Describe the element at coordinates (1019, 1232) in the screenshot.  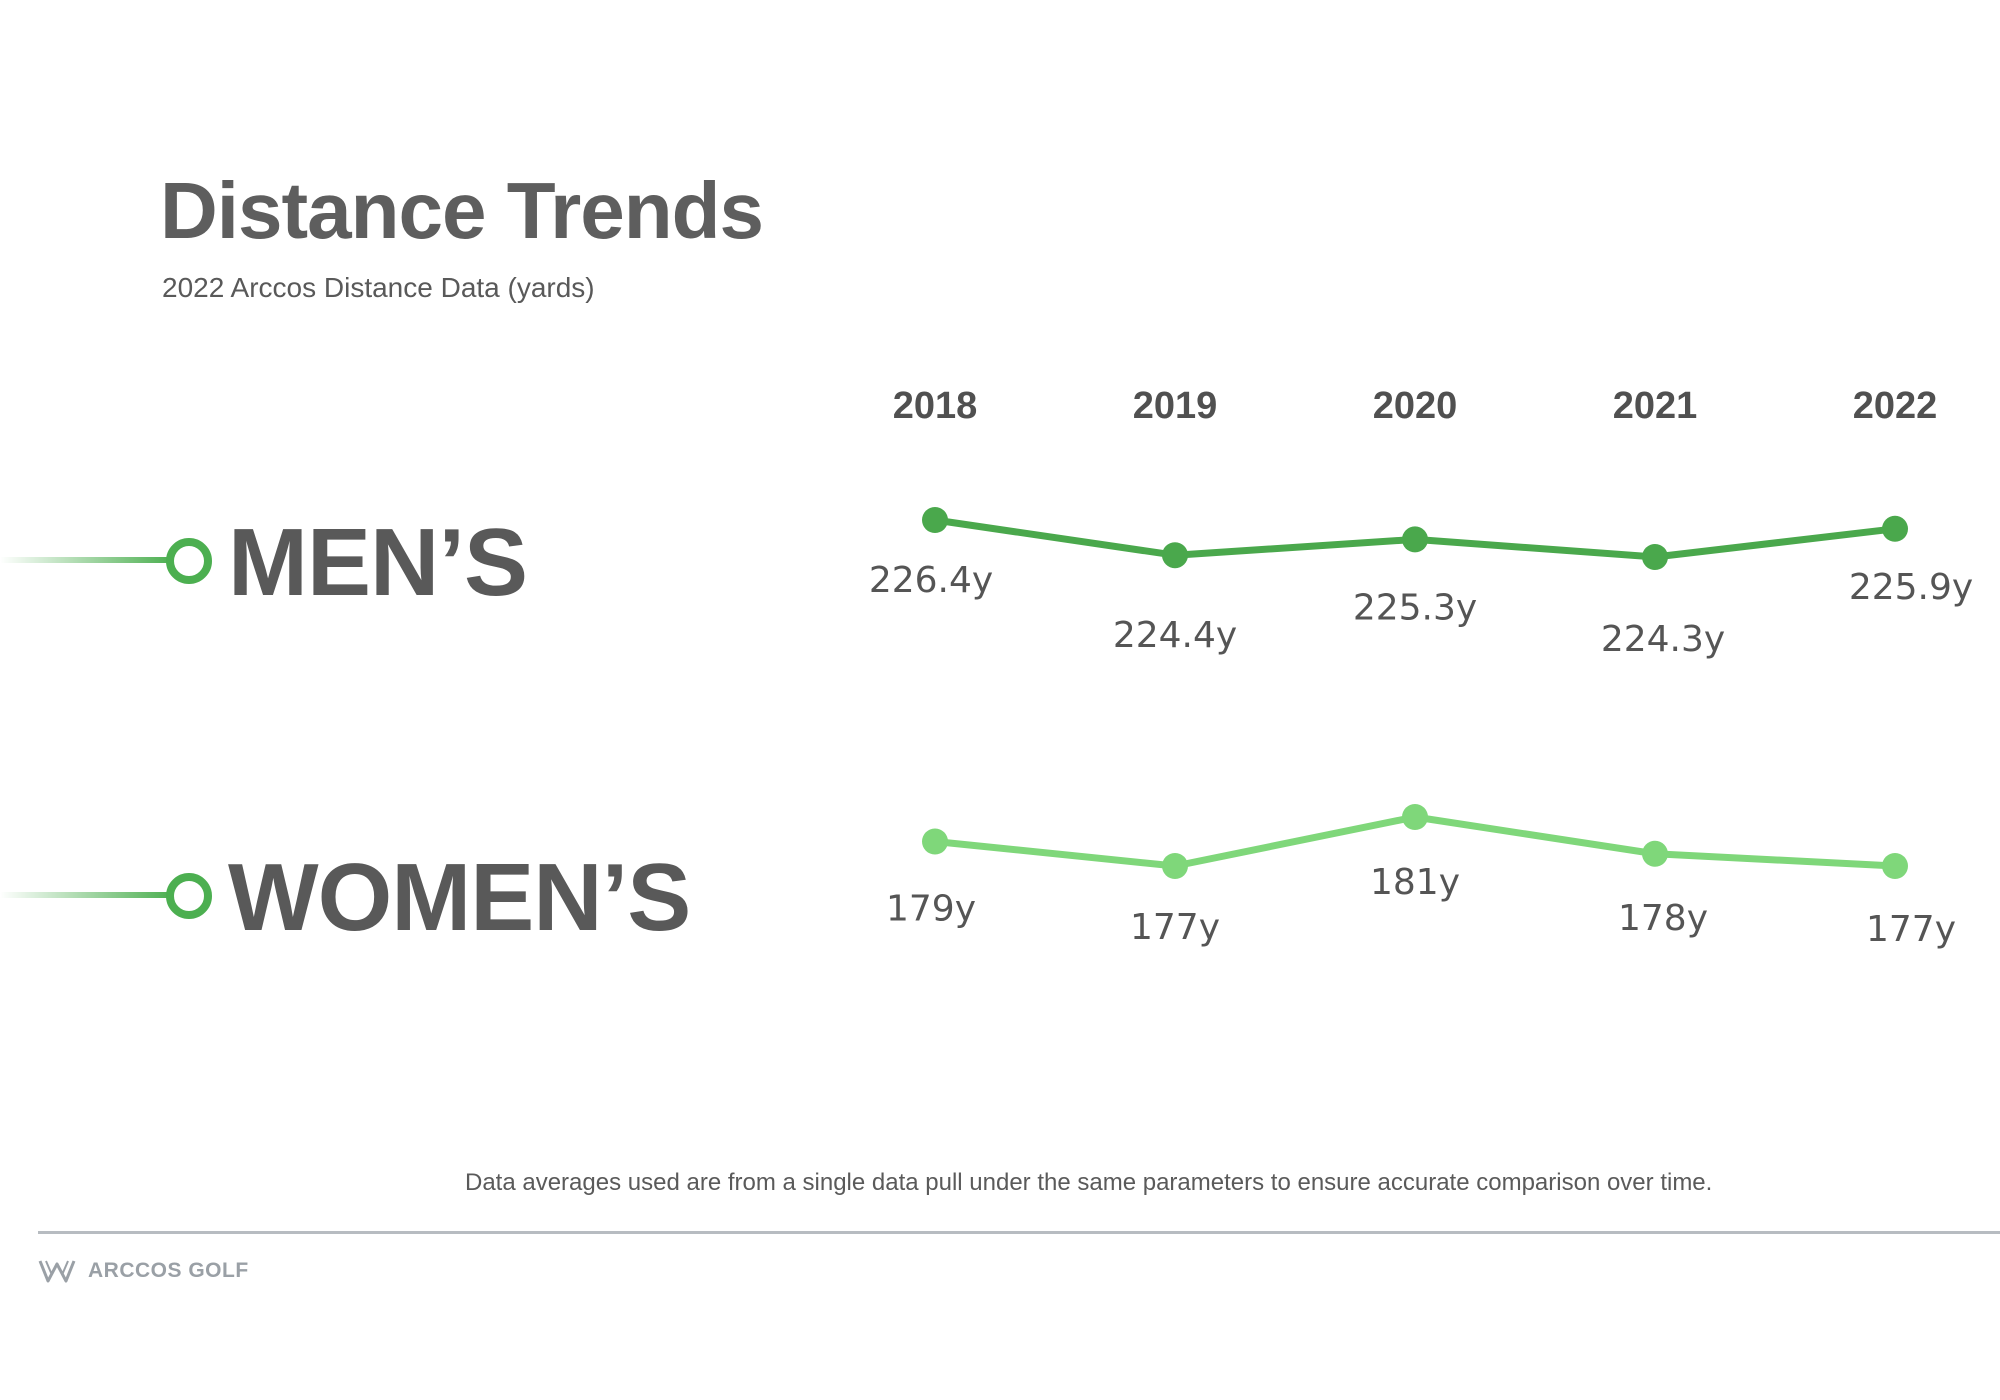
I see `footer-divider` at that location.